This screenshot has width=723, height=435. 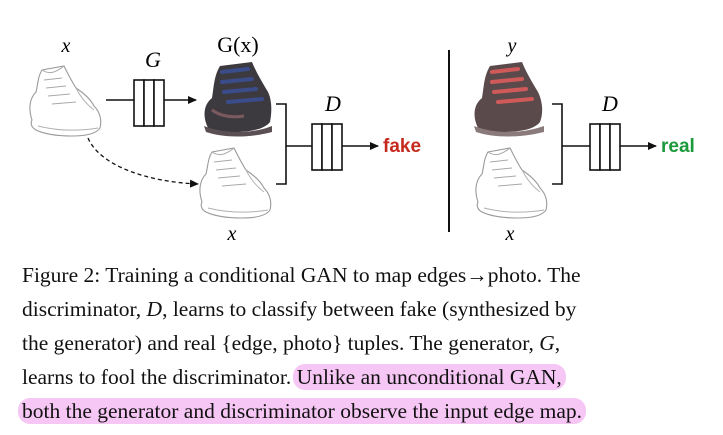 What do you see at coordinates (678, 146) in the screenshot?
I see `real-output-label: real` at bounding box center [678, 146].